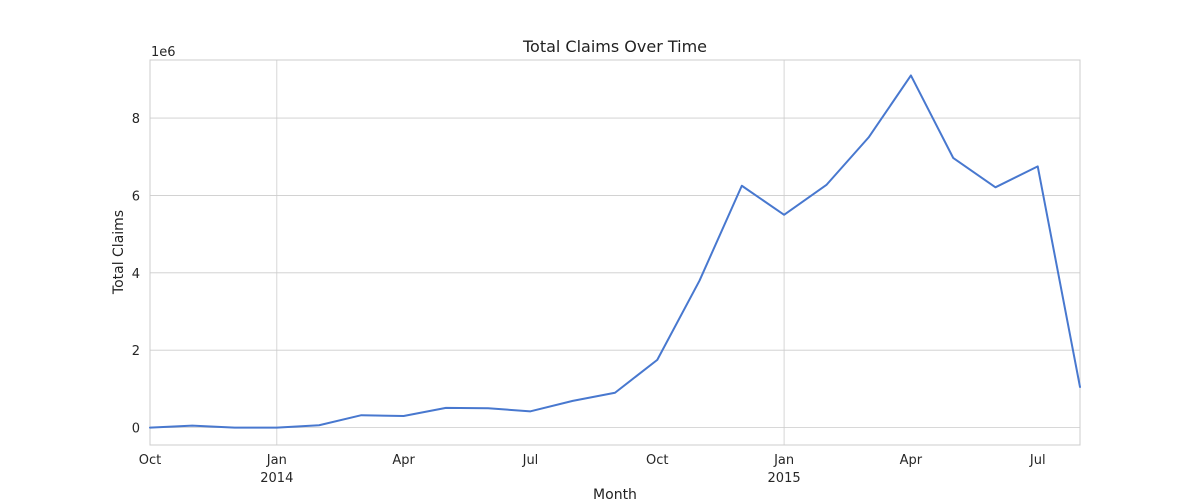 The image size is (1200, 500). What do you see at coordinates (784, 478) in the screenshot?
I see `x-tick-year-label: 2015` at bounding box center [784, 478].